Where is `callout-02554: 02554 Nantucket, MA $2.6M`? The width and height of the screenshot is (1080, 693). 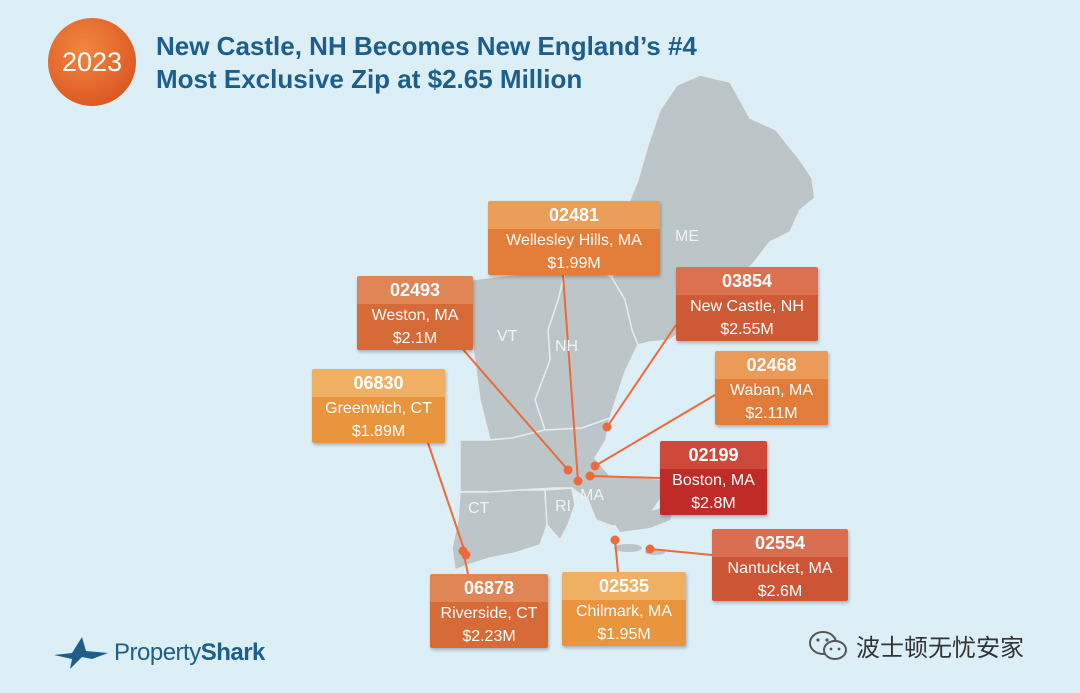
callout-02554: 02554 Nantucket, MA $2.6M is located at coordinates (780, 565).